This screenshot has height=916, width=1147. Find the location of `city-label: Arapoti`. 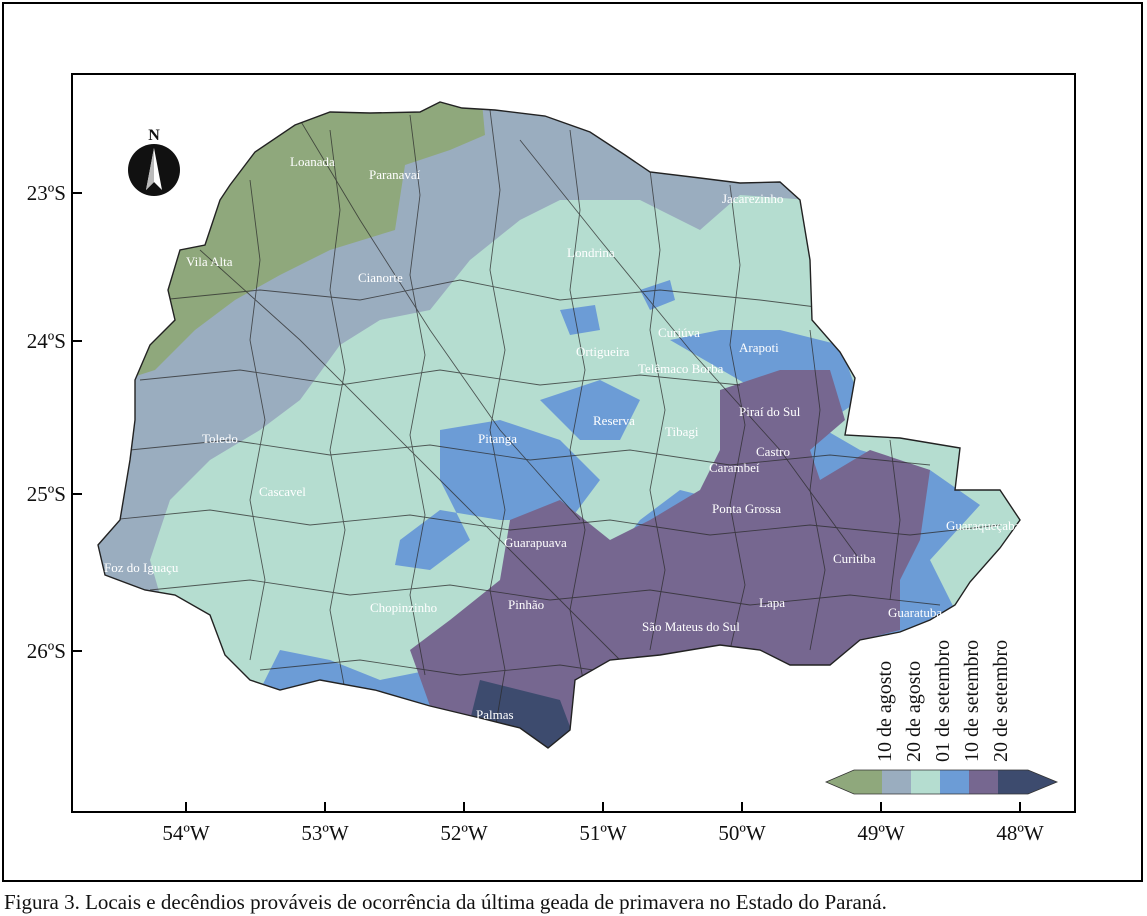

city-label: Arapoti is located at coordinates (759, 347).